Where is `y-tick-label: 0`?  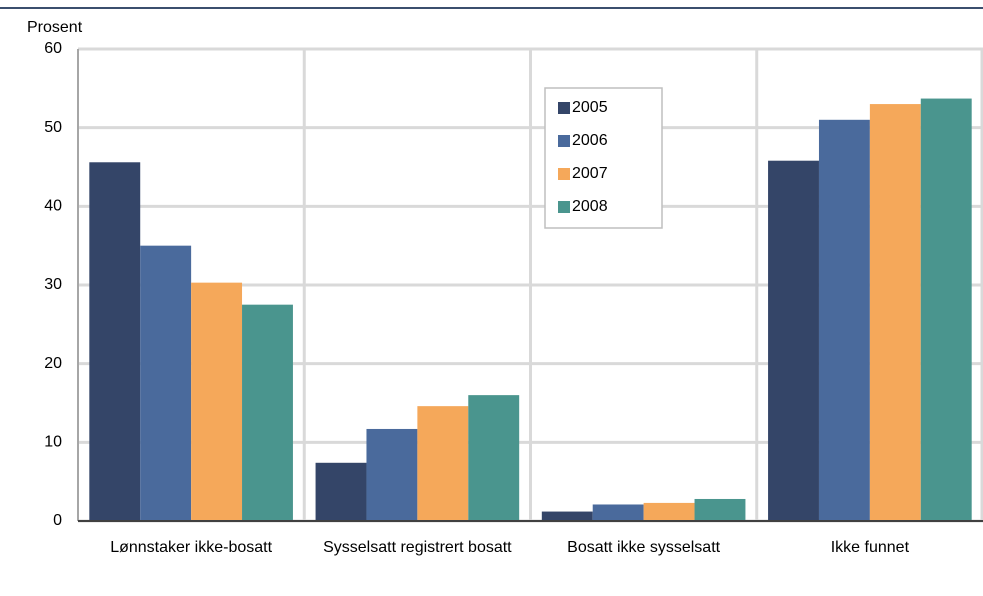
y-tick-label: 0 is located at coordinates (57, 520).